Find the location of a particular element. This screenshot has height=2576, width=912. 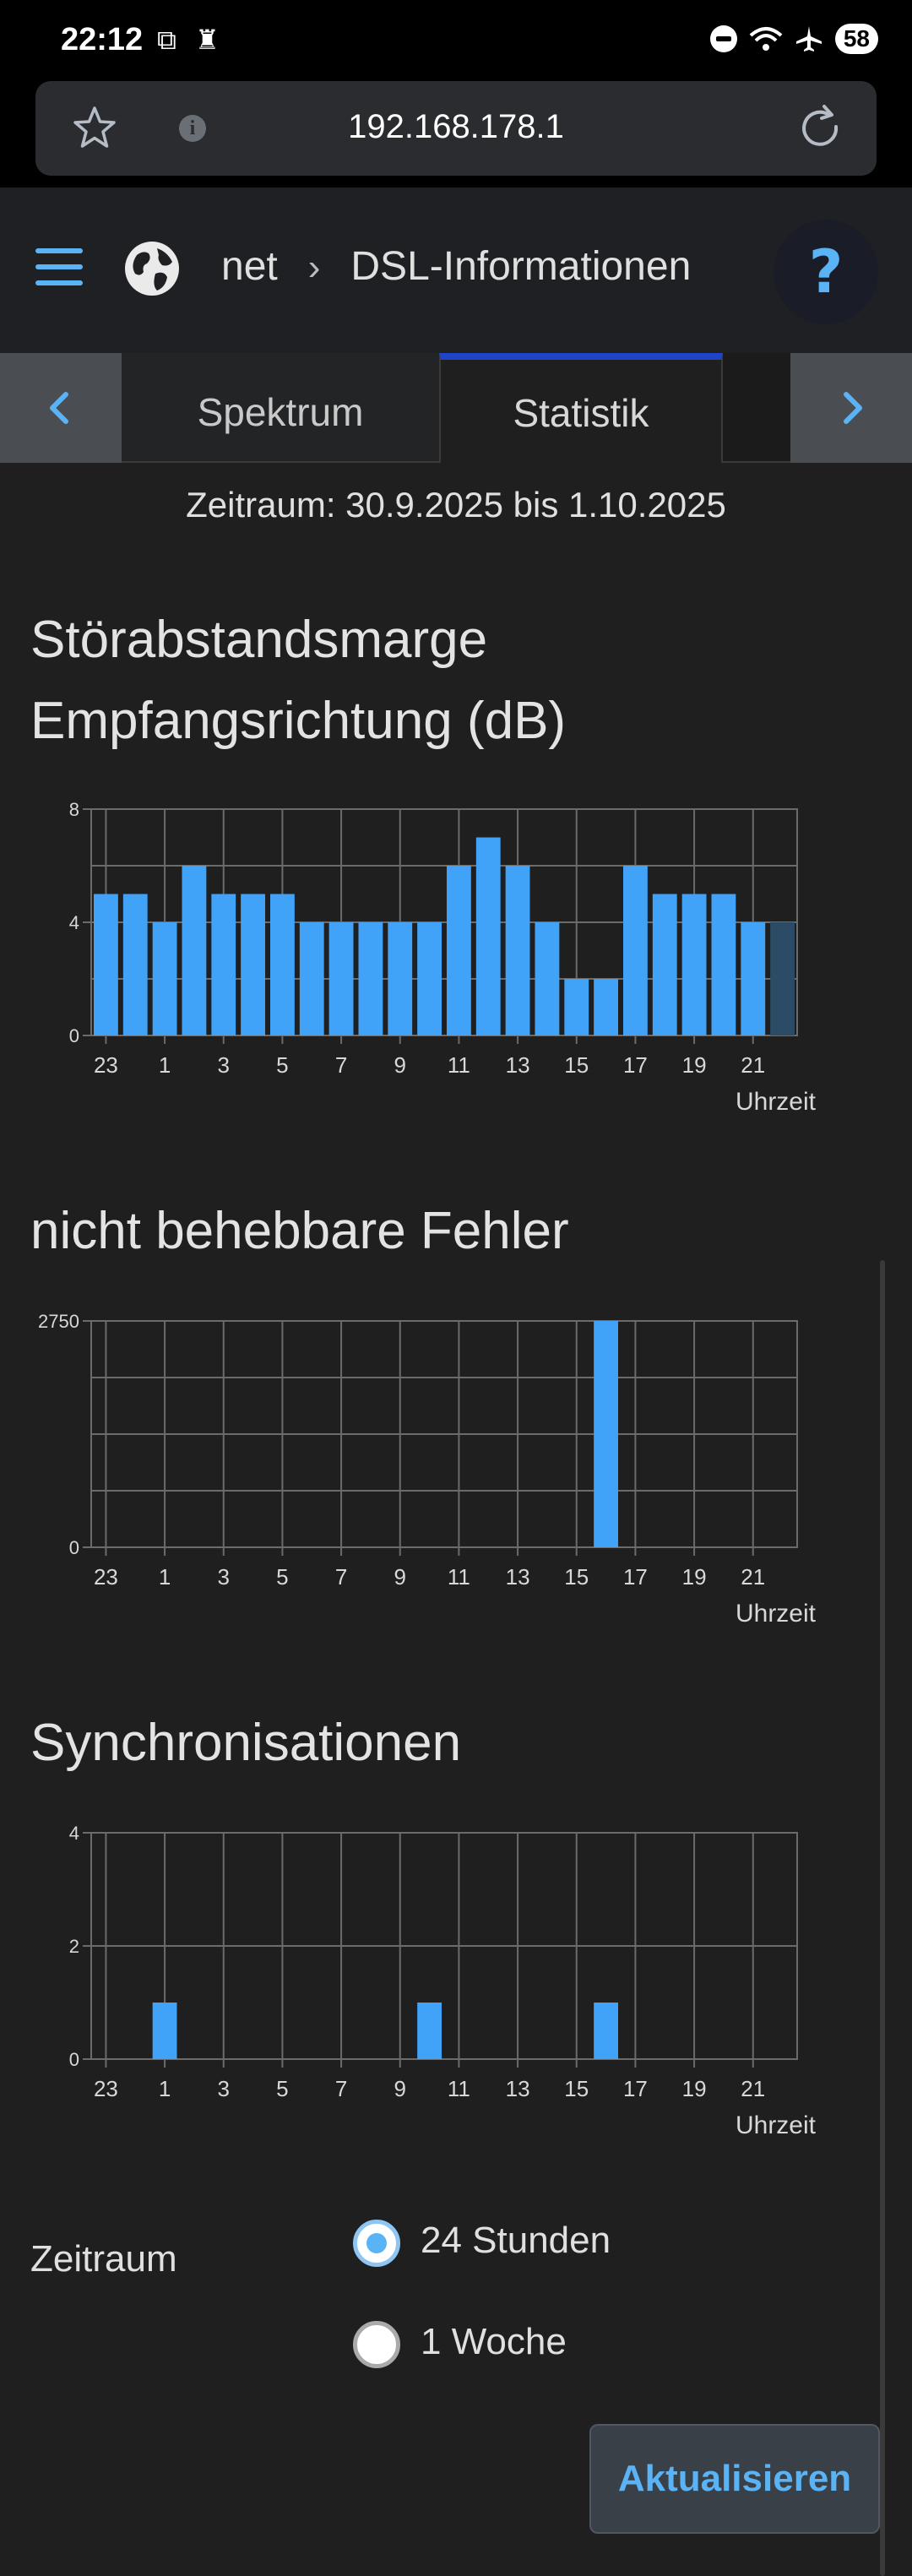

browser-toolbar: i 192.168.178.1 is located at coordinates (456, 132).